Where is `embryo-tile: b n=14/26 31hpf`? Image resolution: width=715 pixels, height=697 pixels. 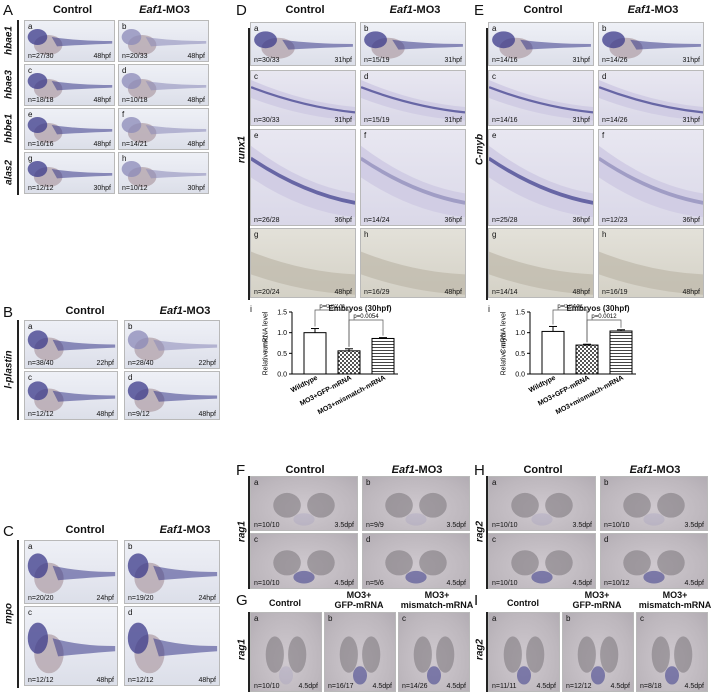 embryo-tile: b n=14/26 31hpf is located at coordinates (651, 44).